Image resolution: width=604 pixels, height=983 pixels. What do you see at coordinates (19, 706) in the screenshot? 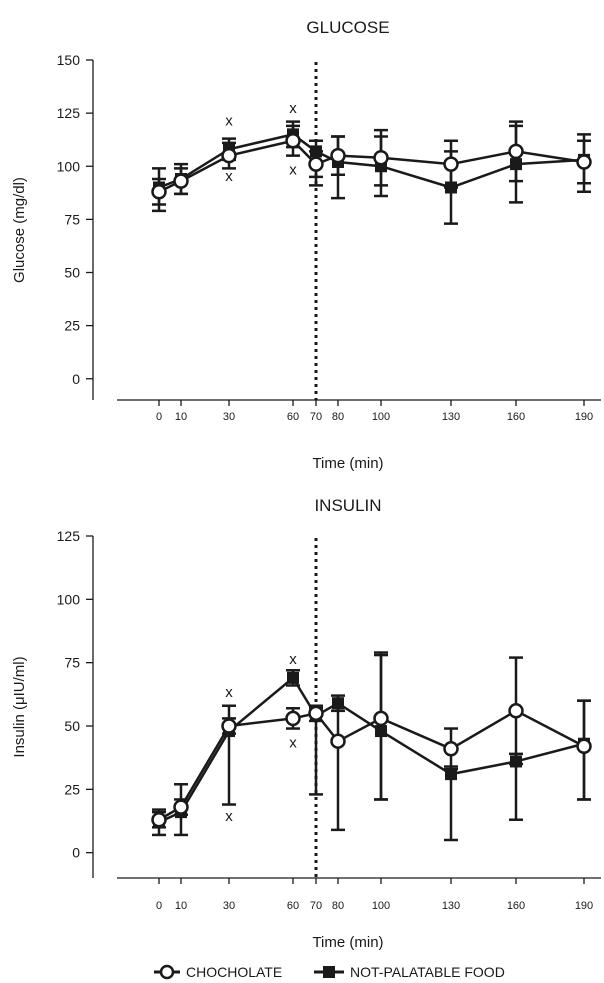
I see `y-axis-label: Insulin (μIU/ml)` at bounding box center [19, 706].